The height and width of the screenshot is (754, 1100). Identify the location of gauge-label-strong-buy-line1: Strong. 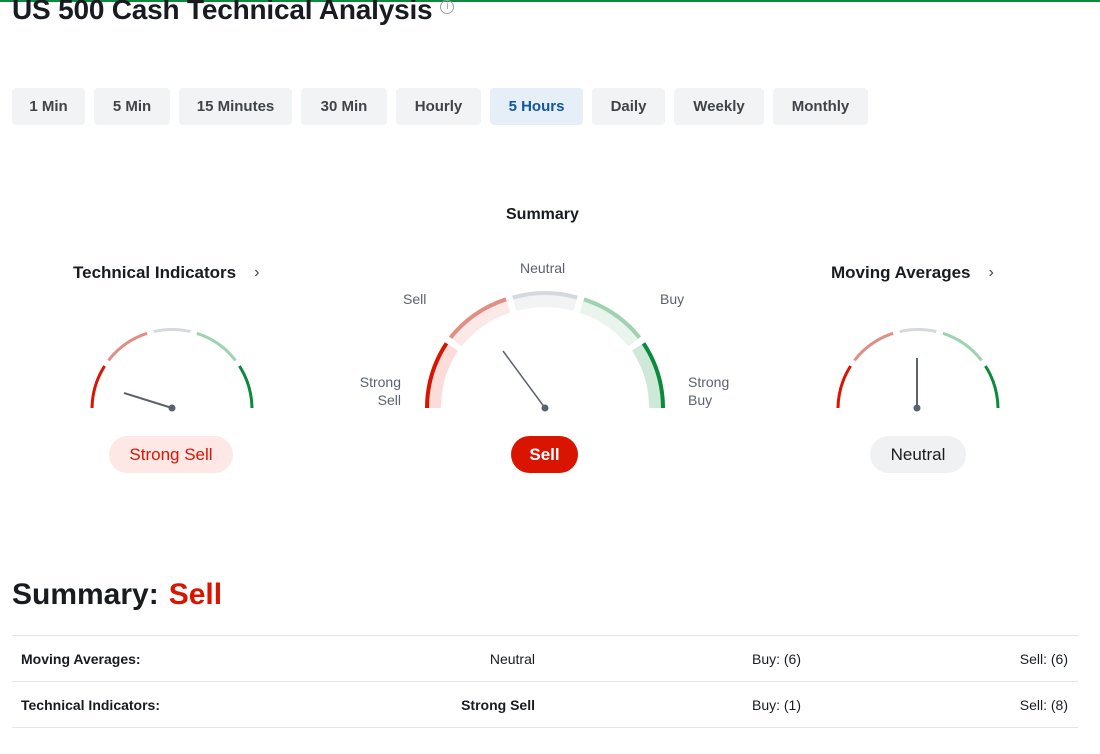
(709, 382).